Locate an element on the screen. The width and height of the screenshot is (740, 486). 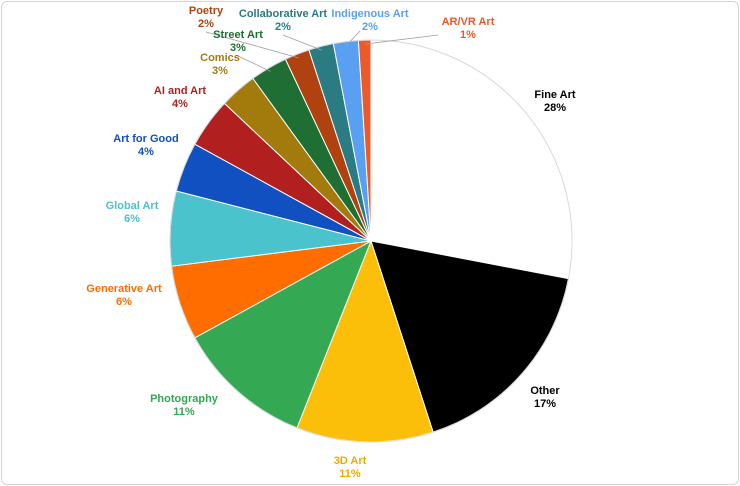
label-name-comics: Comics is located at coordinates (220, 58).